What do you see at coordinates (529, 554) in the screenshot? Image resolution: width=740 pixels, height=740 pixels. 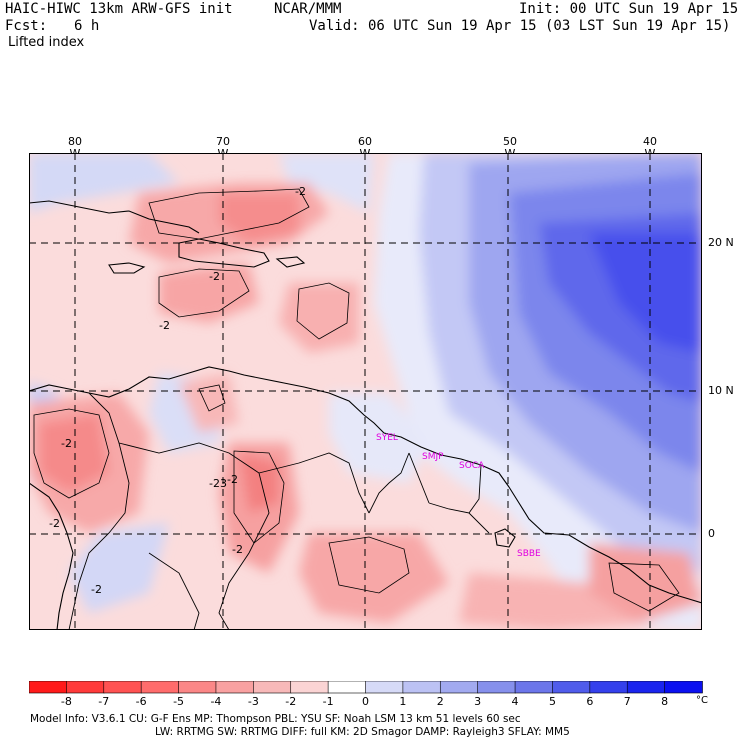 I see `station-sbbe: SBBE` at bounding box center [529, 554].